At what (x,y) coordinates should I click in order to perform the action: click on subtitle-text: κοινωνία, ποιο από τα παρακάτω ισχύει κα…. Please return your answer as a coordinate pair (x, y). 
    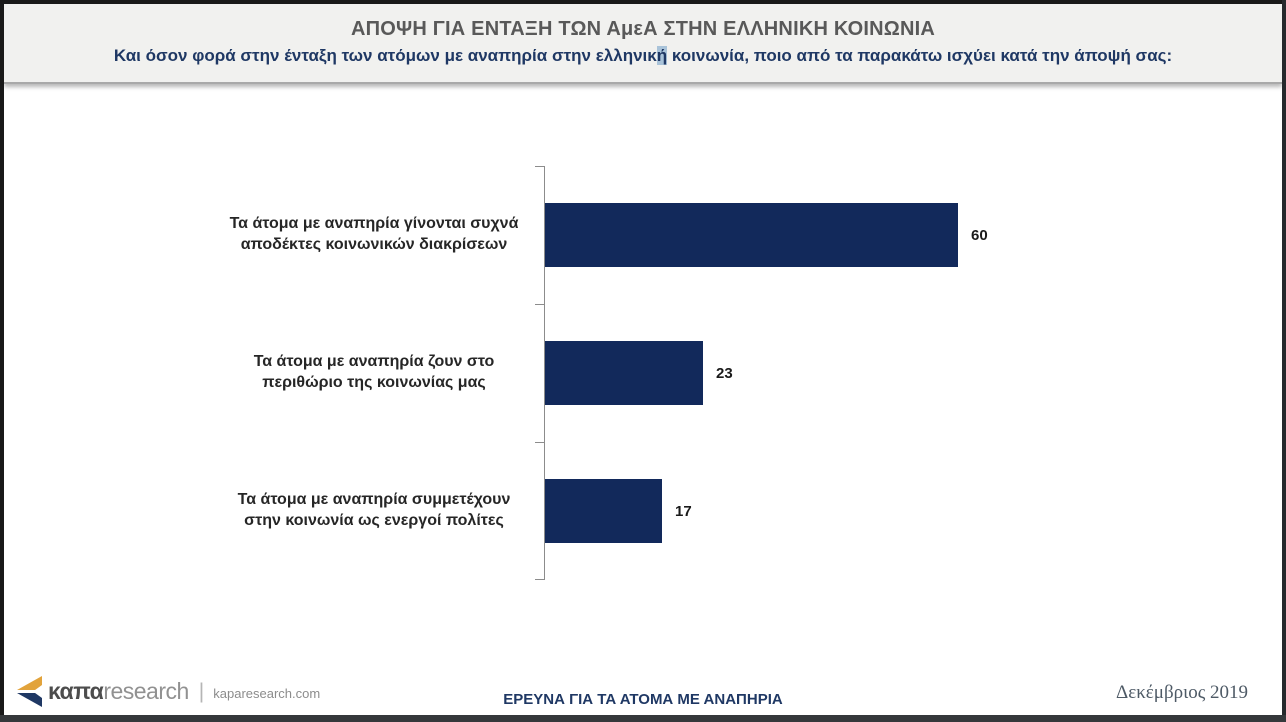
    Looking at the image, I should click on (920, 55).